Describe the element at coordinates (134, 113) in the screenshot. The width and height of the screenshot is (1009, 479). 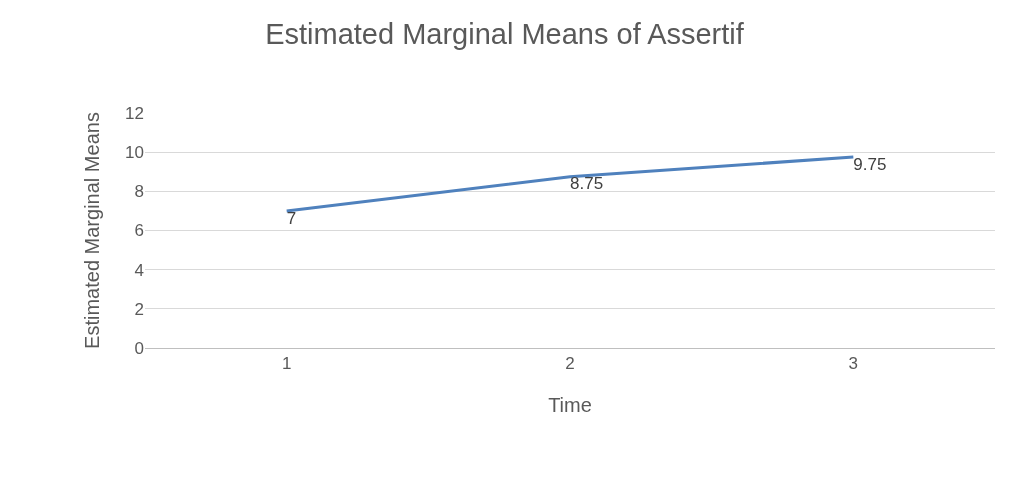
I see `y-tick-label: 12` at that location.